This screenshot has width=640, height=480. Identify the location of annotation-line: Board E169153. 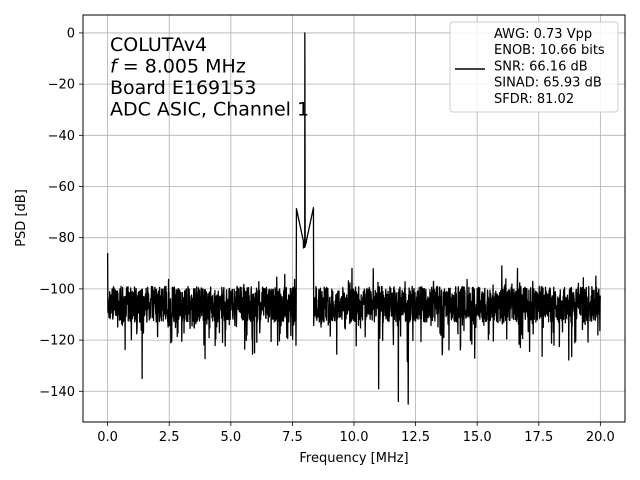
(183, 88).